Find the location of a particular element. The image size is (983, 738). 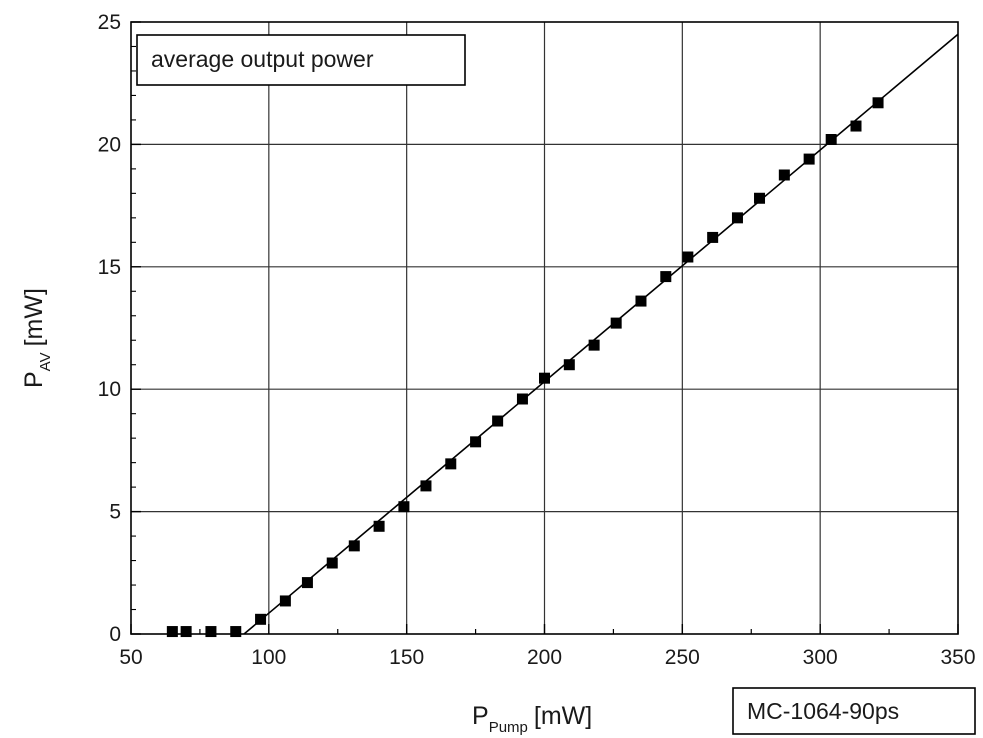

x-axis-title-unit: [mW] is located at coordinates (563, 716).